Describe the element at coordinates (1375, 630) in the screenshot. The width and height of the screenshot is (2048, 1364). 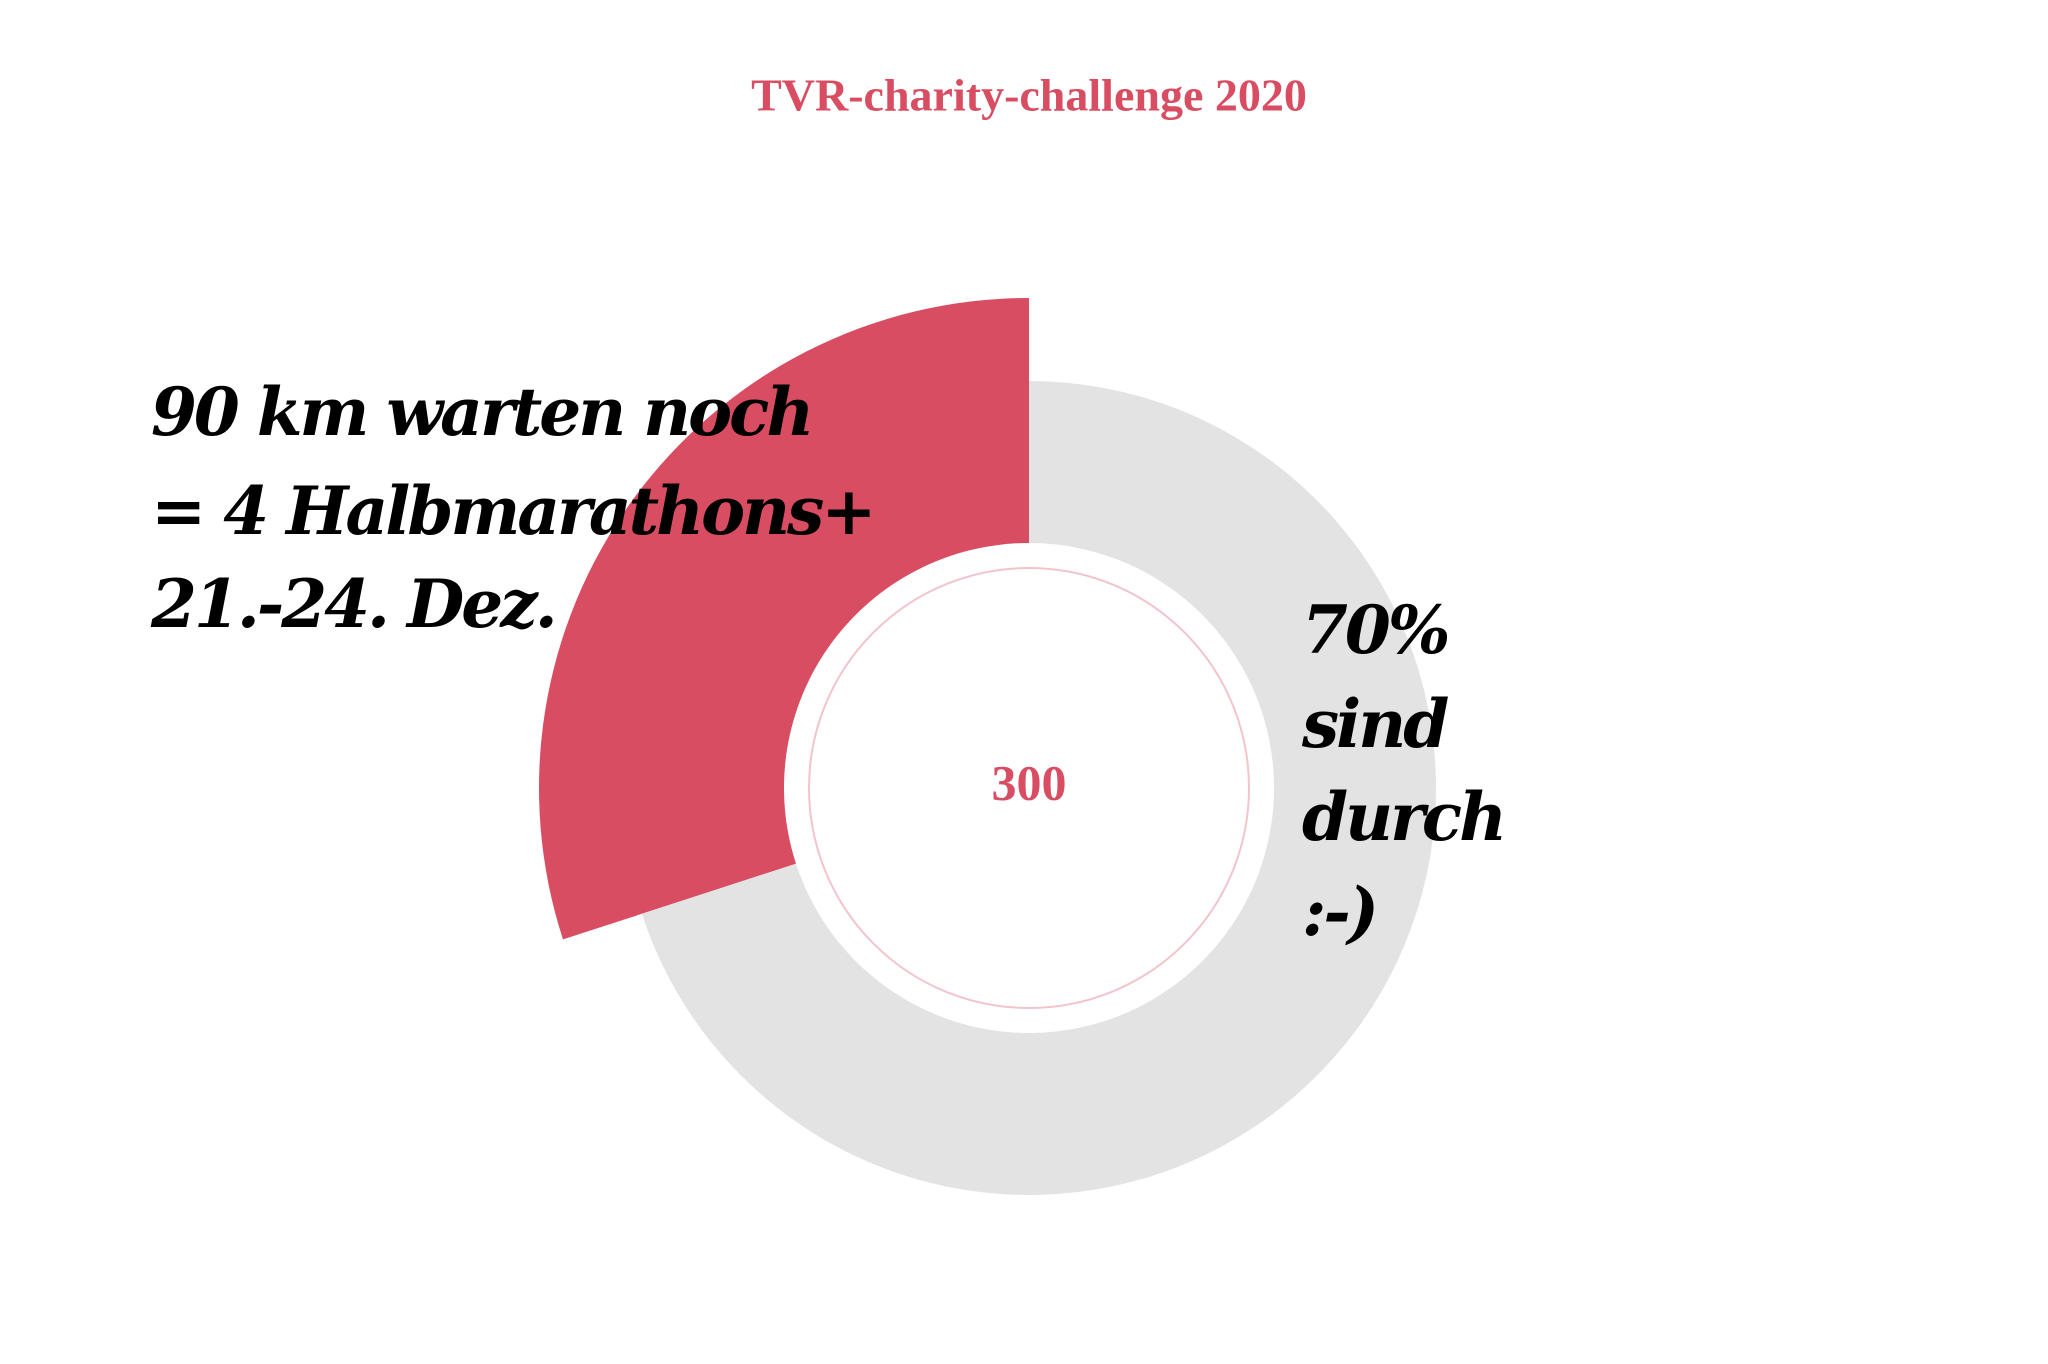
I see `annotation: 70%` at that location.